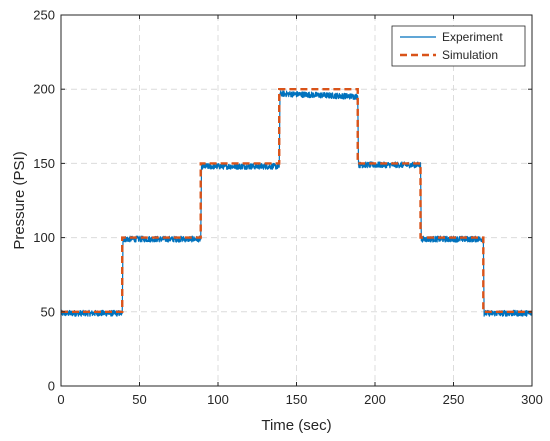  Describe the element at coordinates (297, 399) in the screenshot. I see `x-tick-label: 150` at that location.